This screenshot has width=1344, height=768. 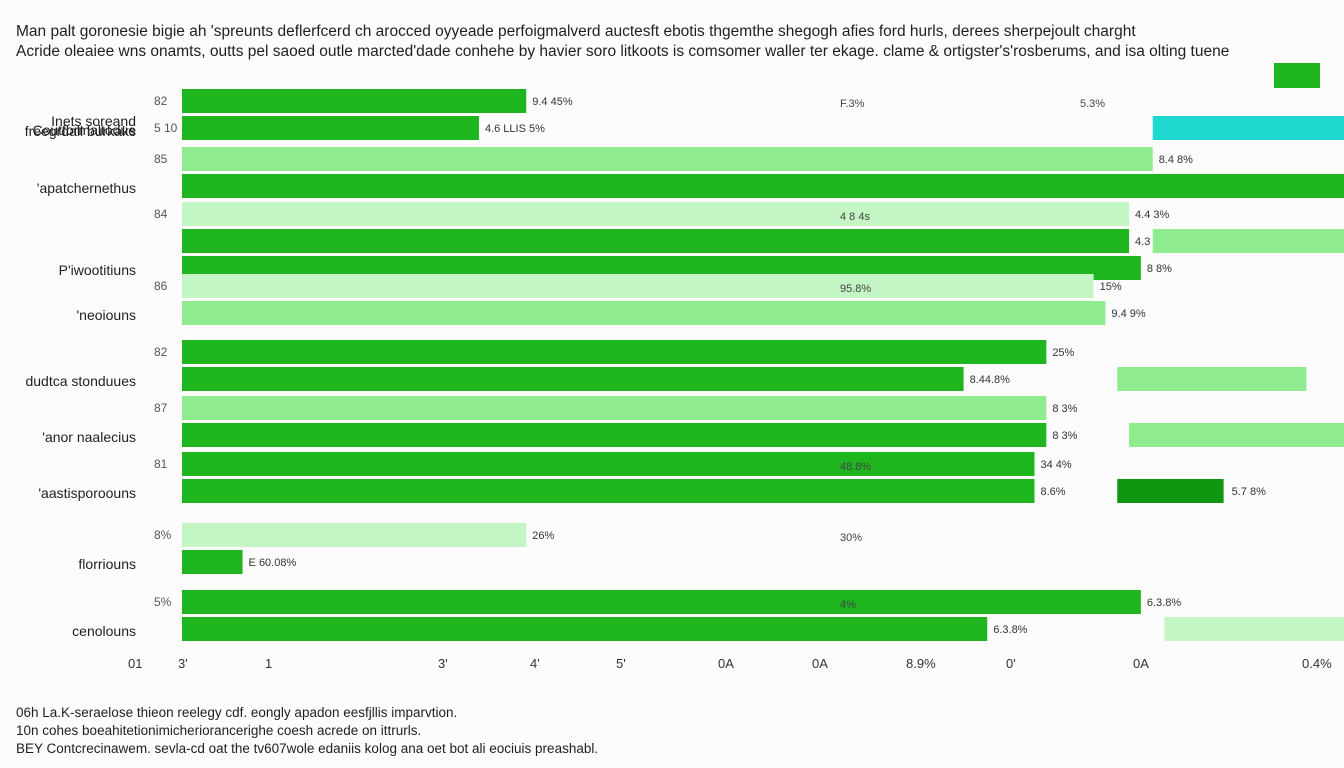 What do you see at coordinates (855, 289) in the screenshot?
I see `annotation-label: 95.8%` at bounding box center [855, 289].